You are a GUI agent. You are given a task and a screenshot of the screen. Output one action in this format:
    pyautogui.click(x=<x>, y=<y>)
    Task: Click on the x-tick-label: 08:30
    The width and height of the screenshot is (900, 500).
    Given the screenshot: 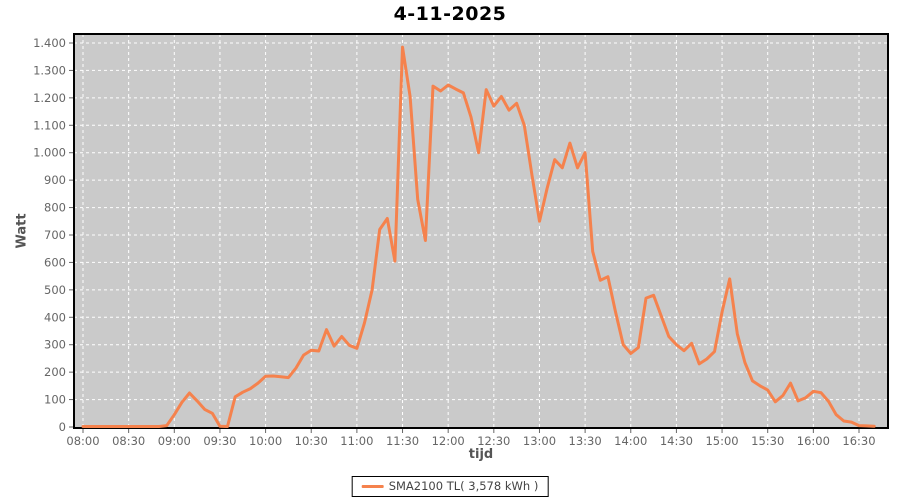 What is the action you would take?
    pyautogui.click(x=128, y=441)
    